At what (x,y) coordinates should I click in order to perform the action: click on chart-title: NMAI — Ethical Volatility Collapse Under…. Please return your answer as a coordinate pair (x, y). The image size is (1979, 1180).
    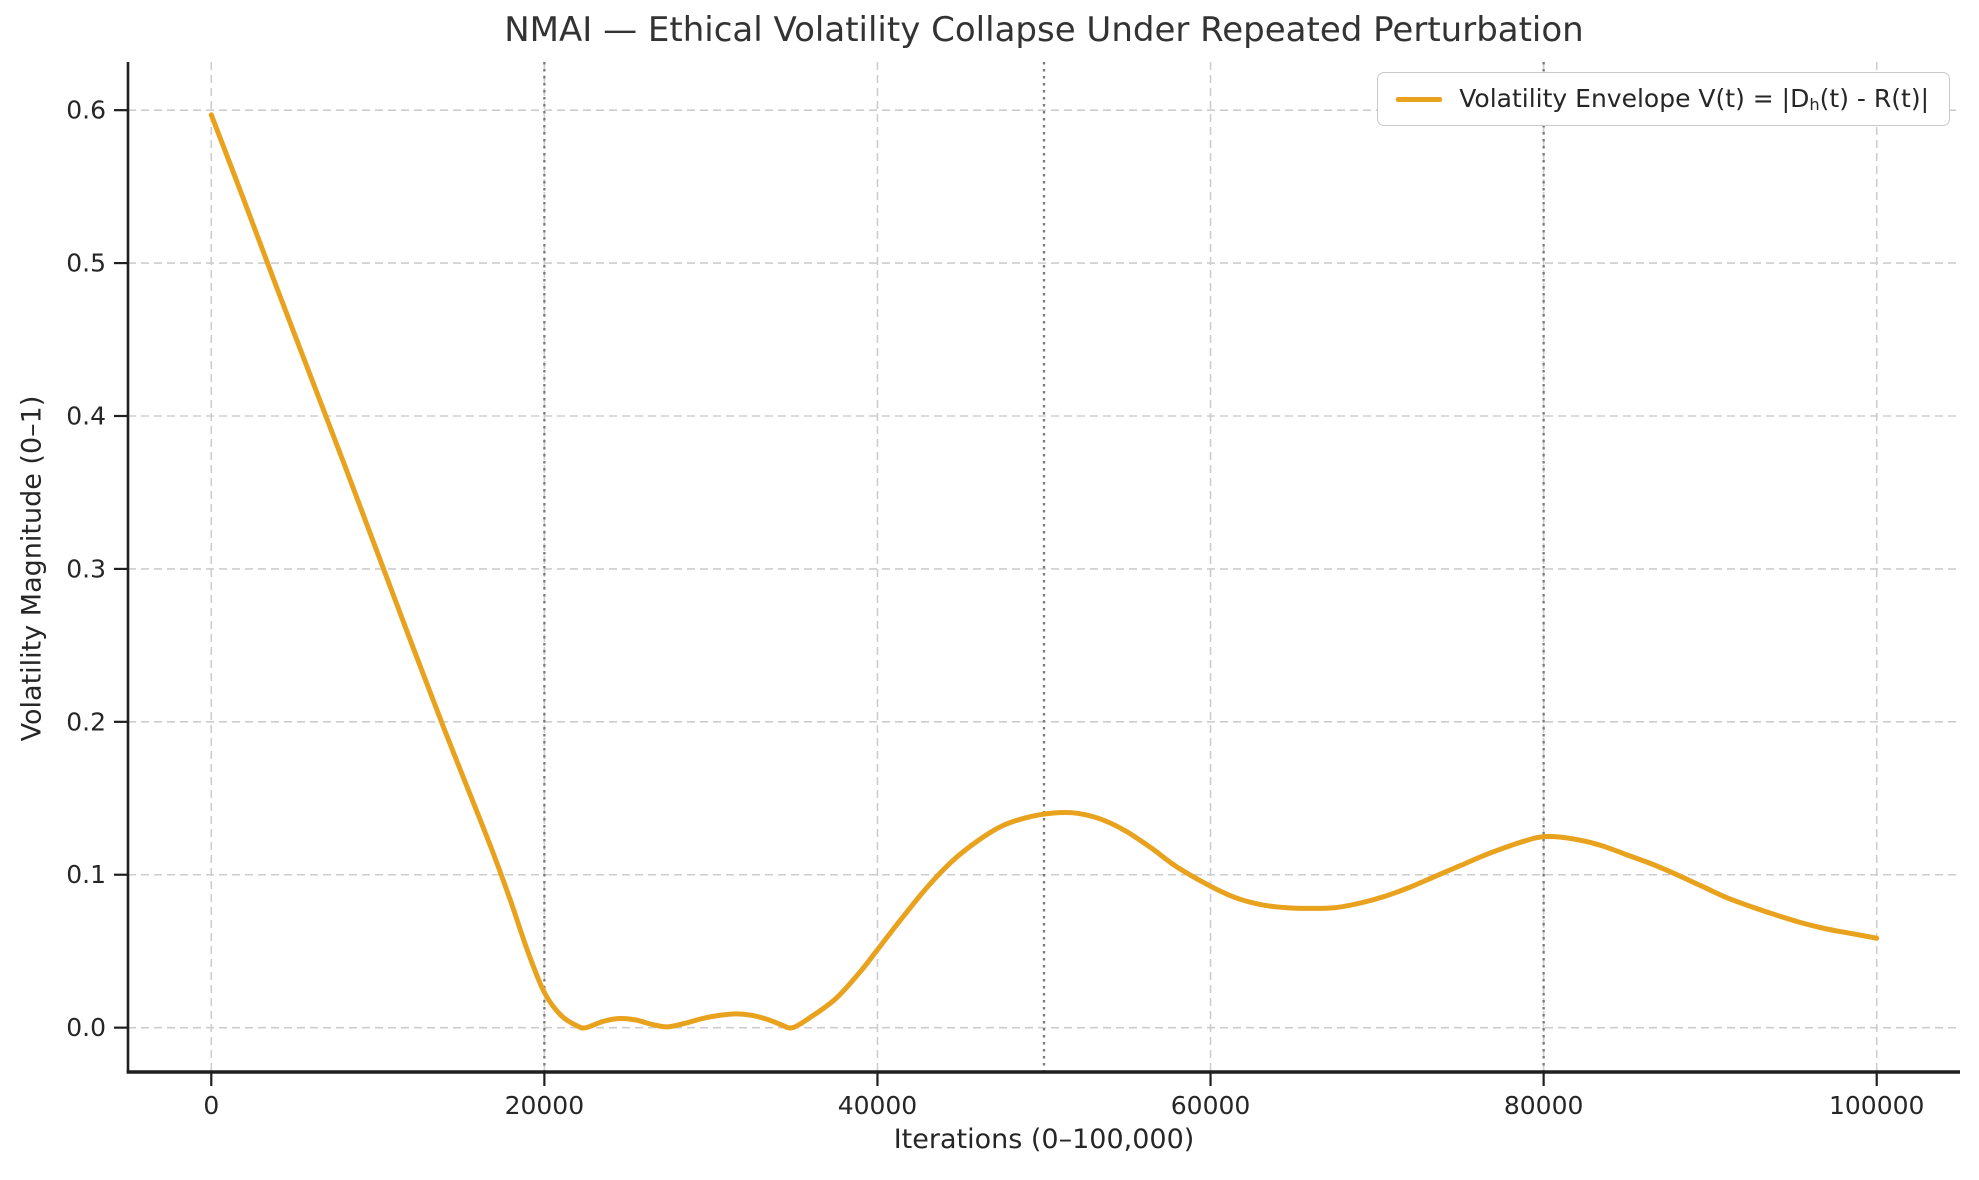
    Looking at the image, I should click on (1044, 30).